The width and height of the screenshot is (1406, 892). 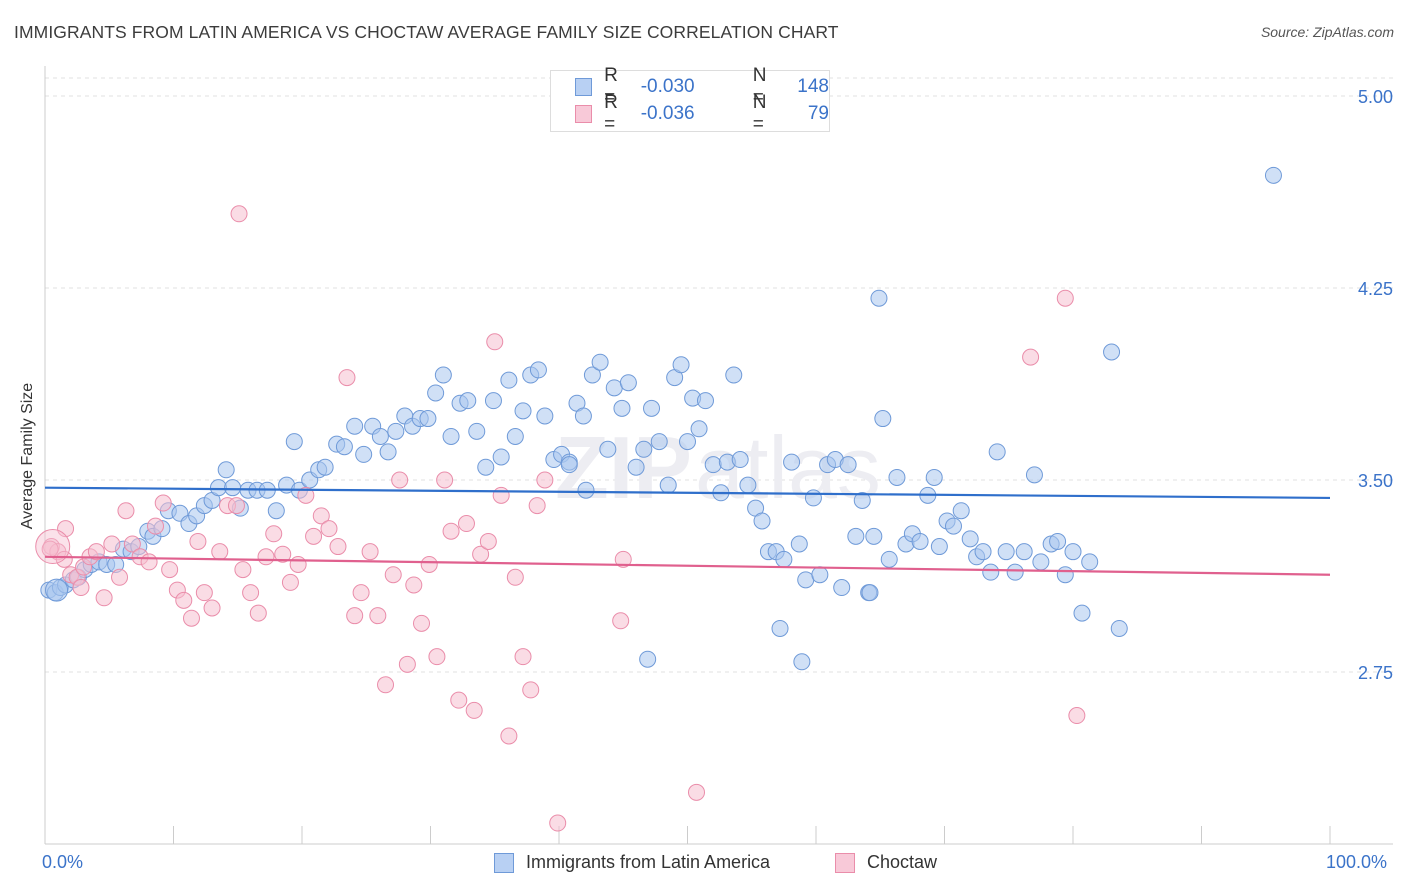 I want to click on y-tick-labels: 2.75 3.50 4.25 5.00, so click(x=1375, y=385).